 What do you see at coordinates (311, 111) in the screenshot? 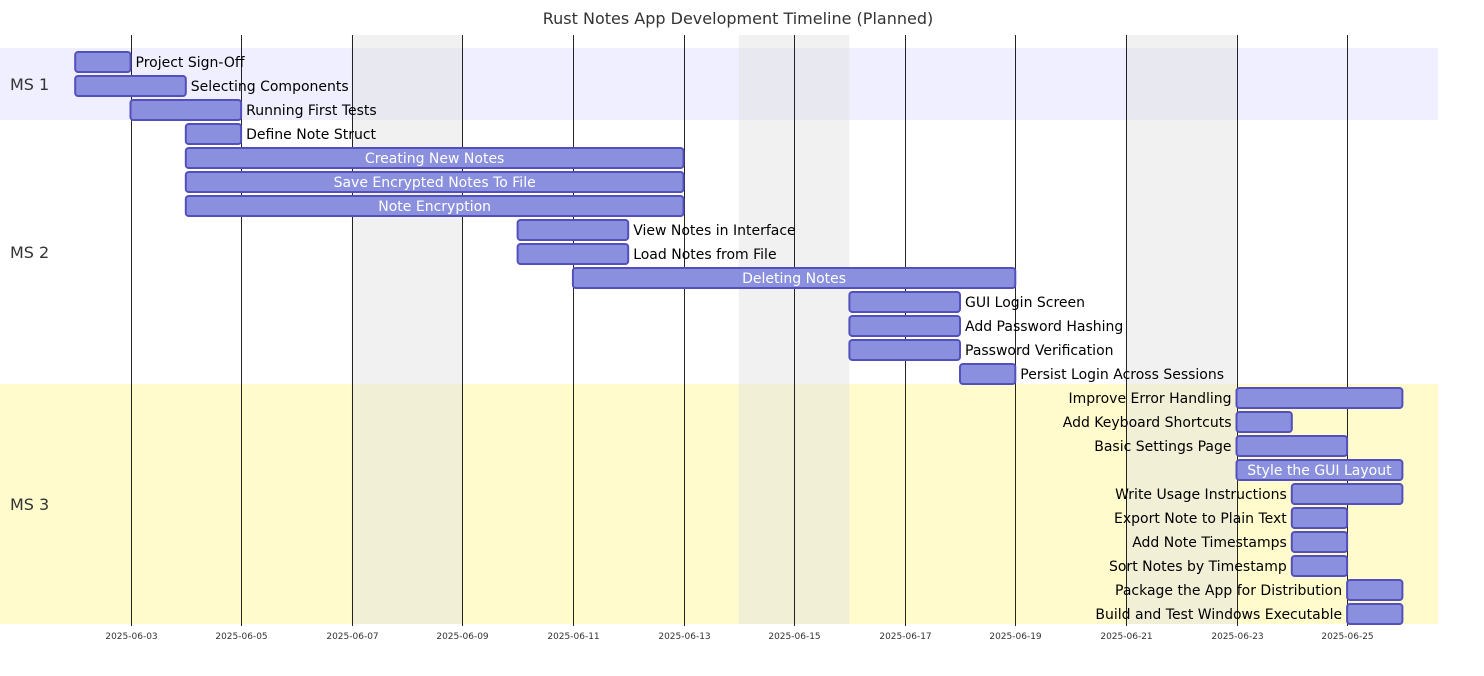
I see `task-label: Running First Tests` at bounding box center [311, 111].